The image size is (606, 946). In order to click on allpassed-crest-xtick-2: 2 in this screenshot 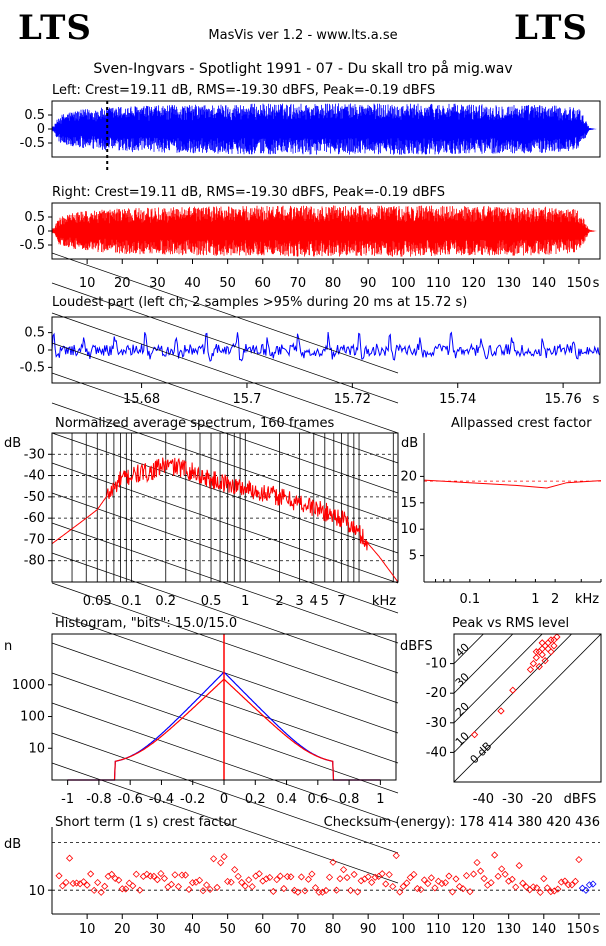, I will do `click(555, 599)`.